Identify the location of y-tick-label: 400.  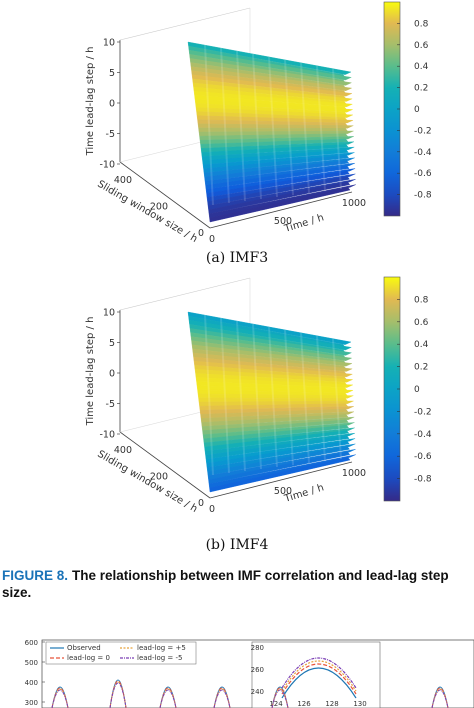
(123, 180).